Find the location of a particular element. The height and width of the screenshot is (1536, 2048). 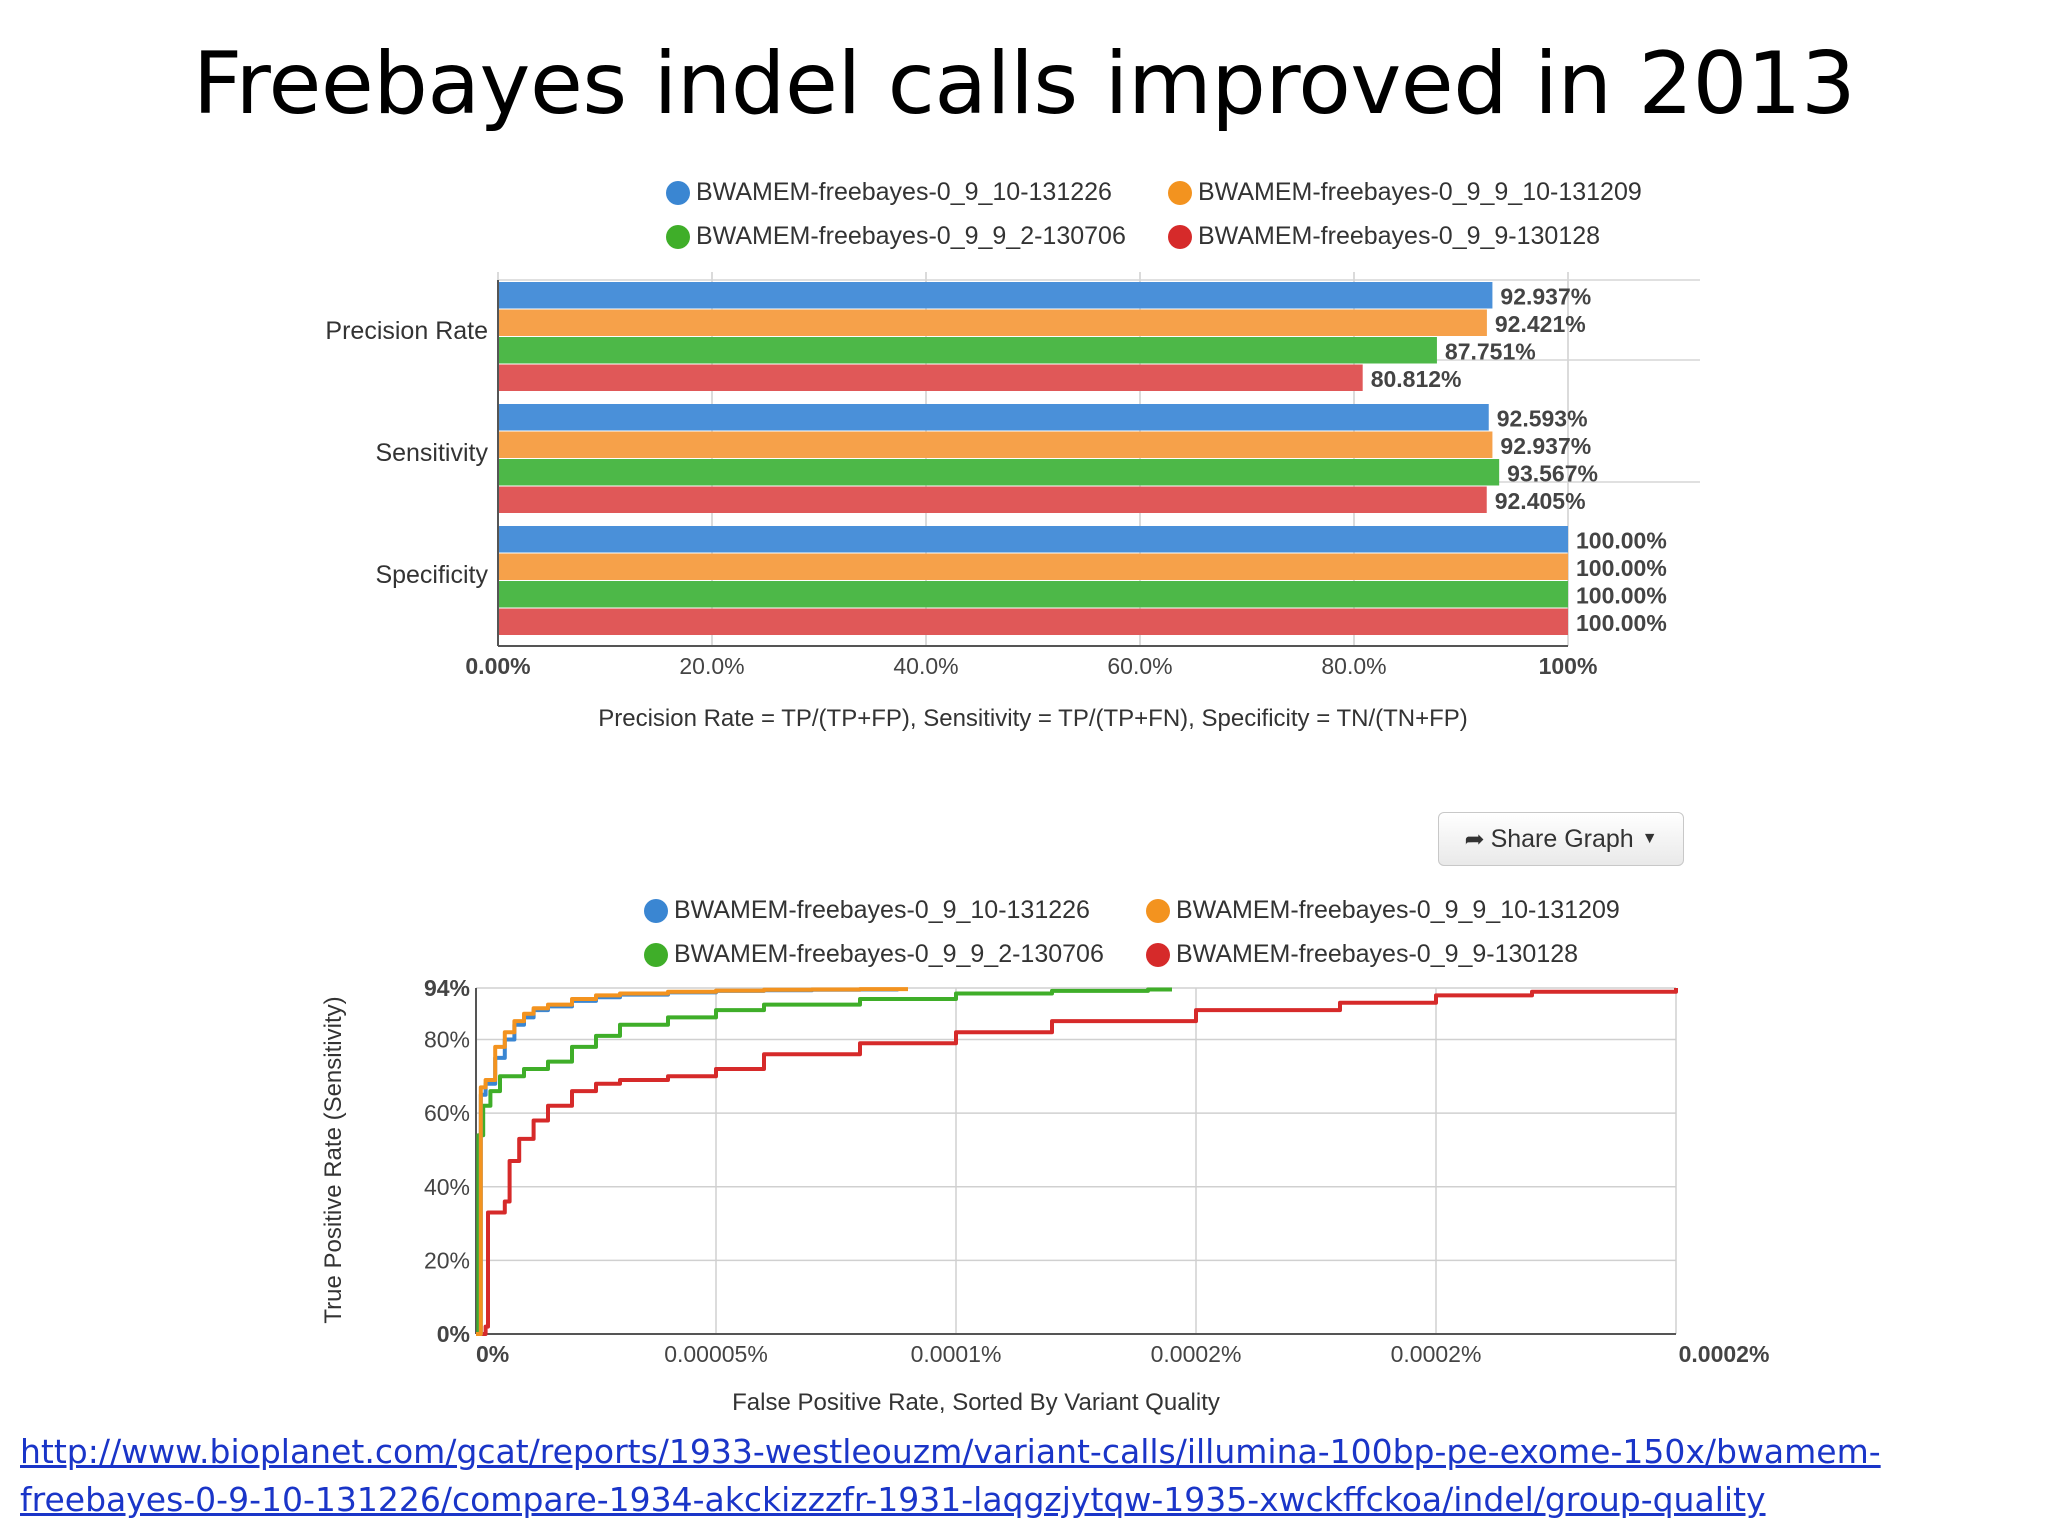

category-label: Precision Rate is located at coordinates (406, 331).